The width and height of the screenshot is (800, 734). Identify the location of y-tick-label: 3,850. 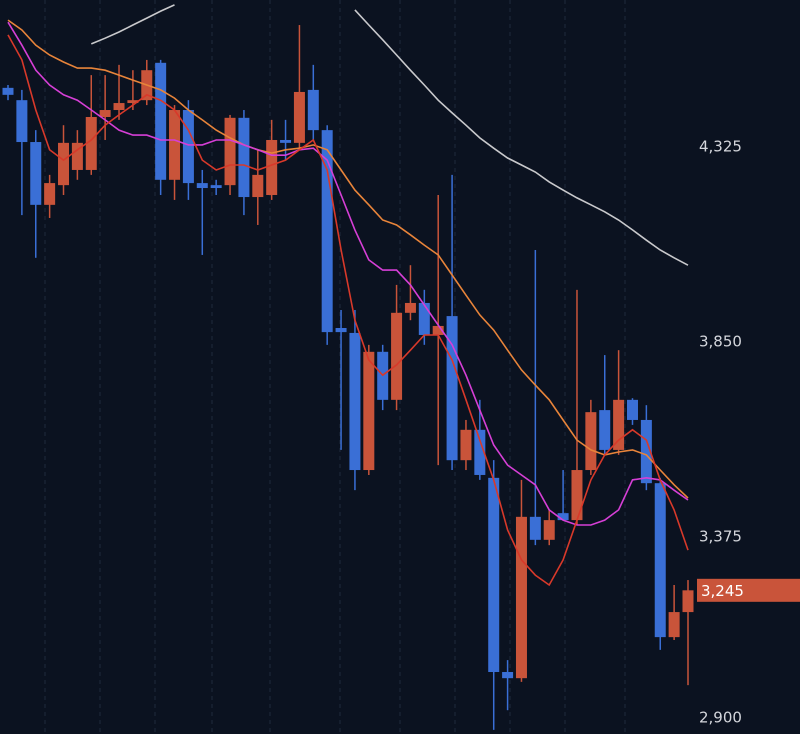
(720, 341).